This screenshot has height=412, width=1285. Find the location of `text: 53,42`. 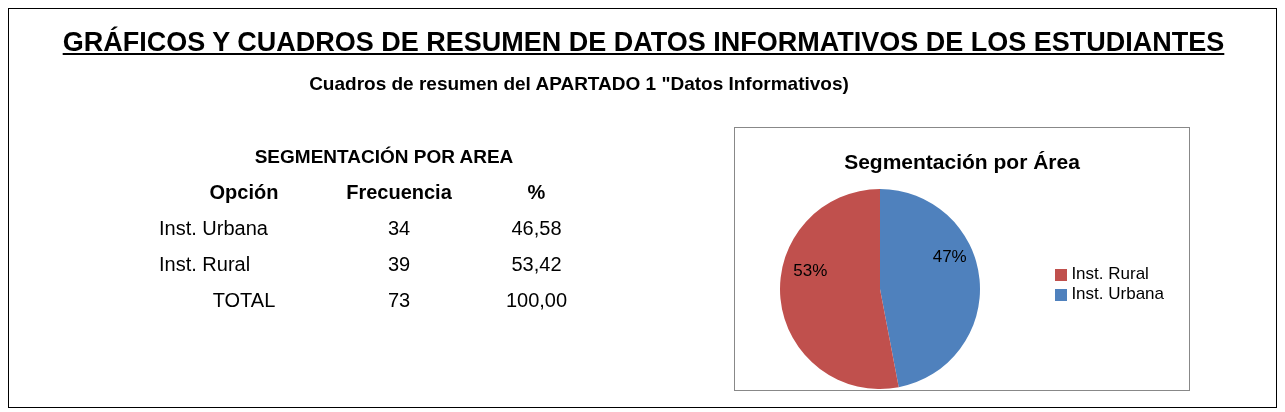

text: 53,42 is located at coordinates (536, 264).